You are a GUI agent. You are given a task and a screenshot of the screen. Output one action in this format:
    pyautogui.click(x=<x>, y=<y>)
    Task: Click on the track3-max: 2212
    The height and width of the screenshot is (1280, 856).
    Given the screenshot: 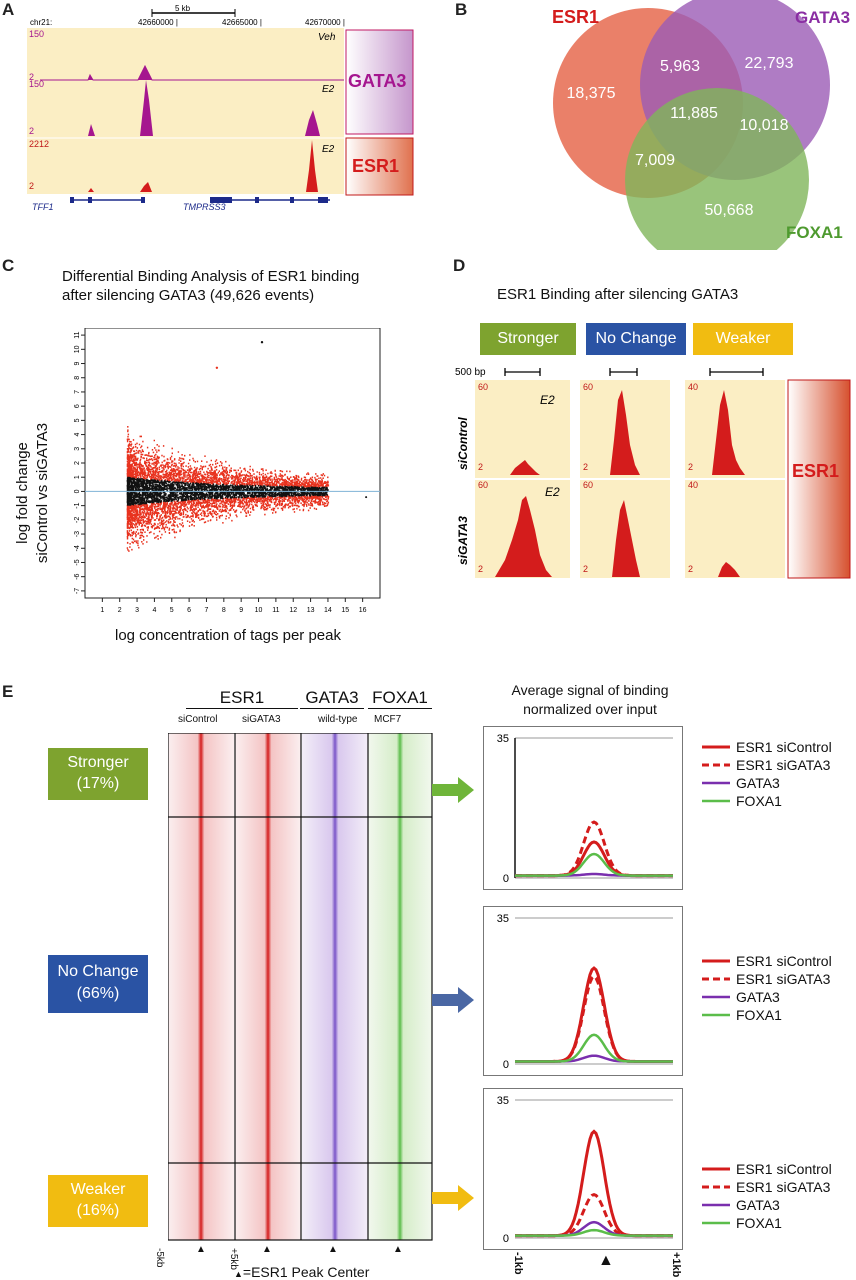 What is the action you would take?
    pyautogui.click(x=39, y=144)
    